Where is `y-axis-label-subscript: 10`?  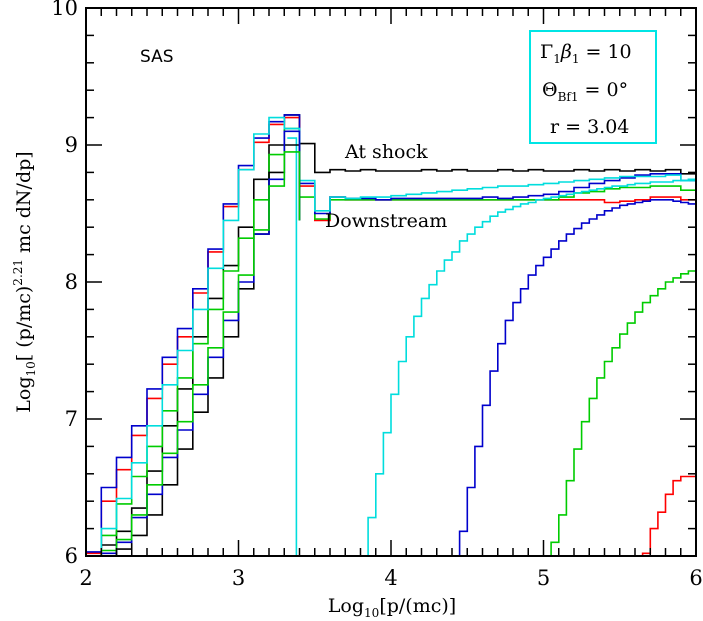 y-axis-label-subscript: 10 is located at coordinates (31, 368).